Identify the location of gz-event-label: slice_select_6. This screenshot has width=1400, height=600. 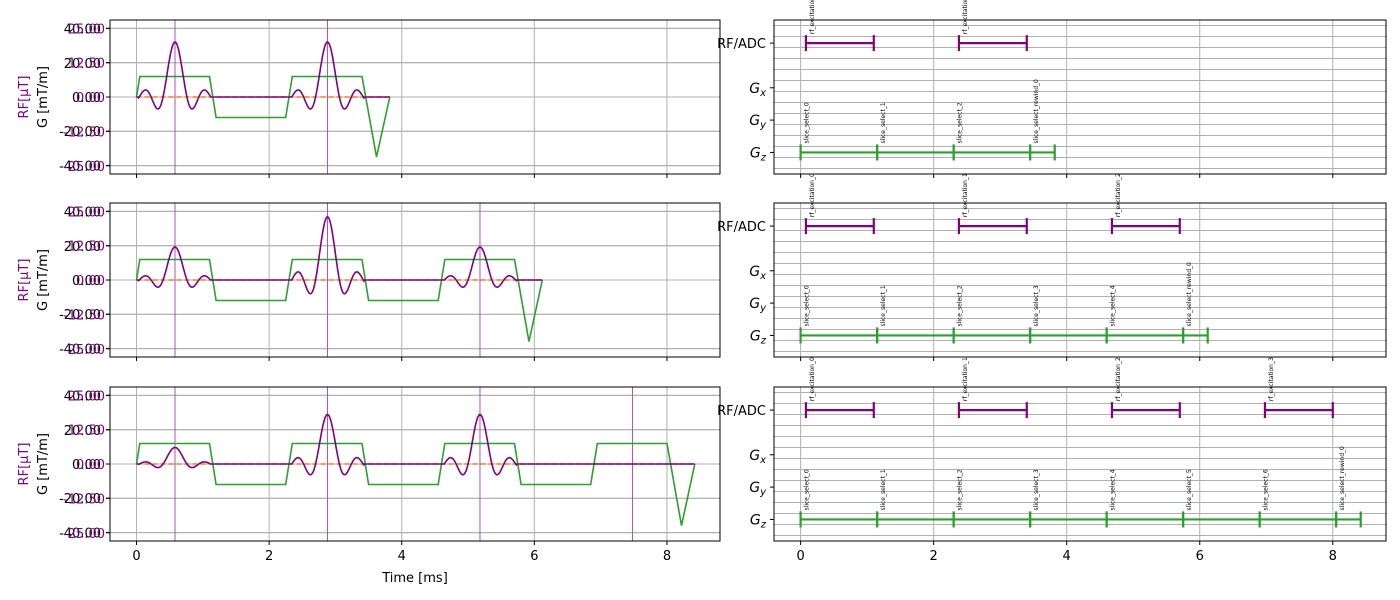
(1266, 489).